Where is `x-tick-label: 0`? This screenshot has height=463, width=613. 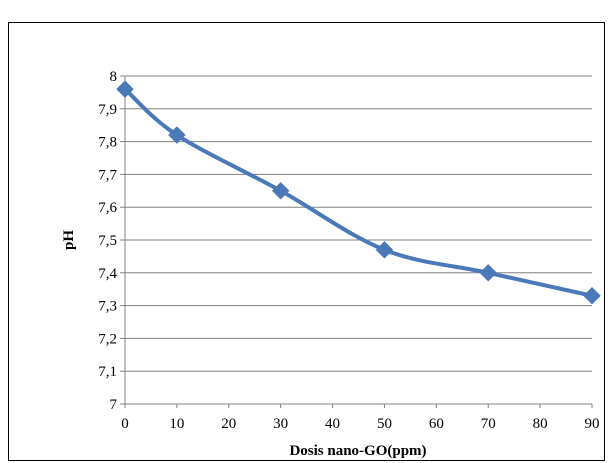 x-tick-label: 0 is located at coordinates (125, 424).